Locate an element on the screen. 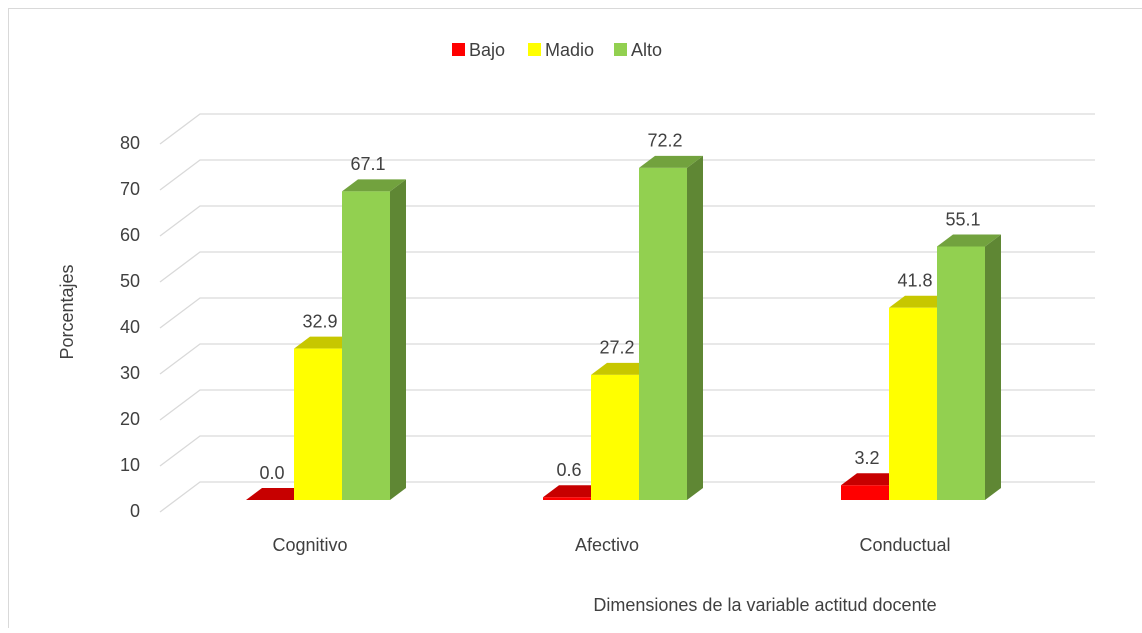 The height and width of the screenshot is (633, 1142). data-label: 55.1 is located at coordinates (962, 219).